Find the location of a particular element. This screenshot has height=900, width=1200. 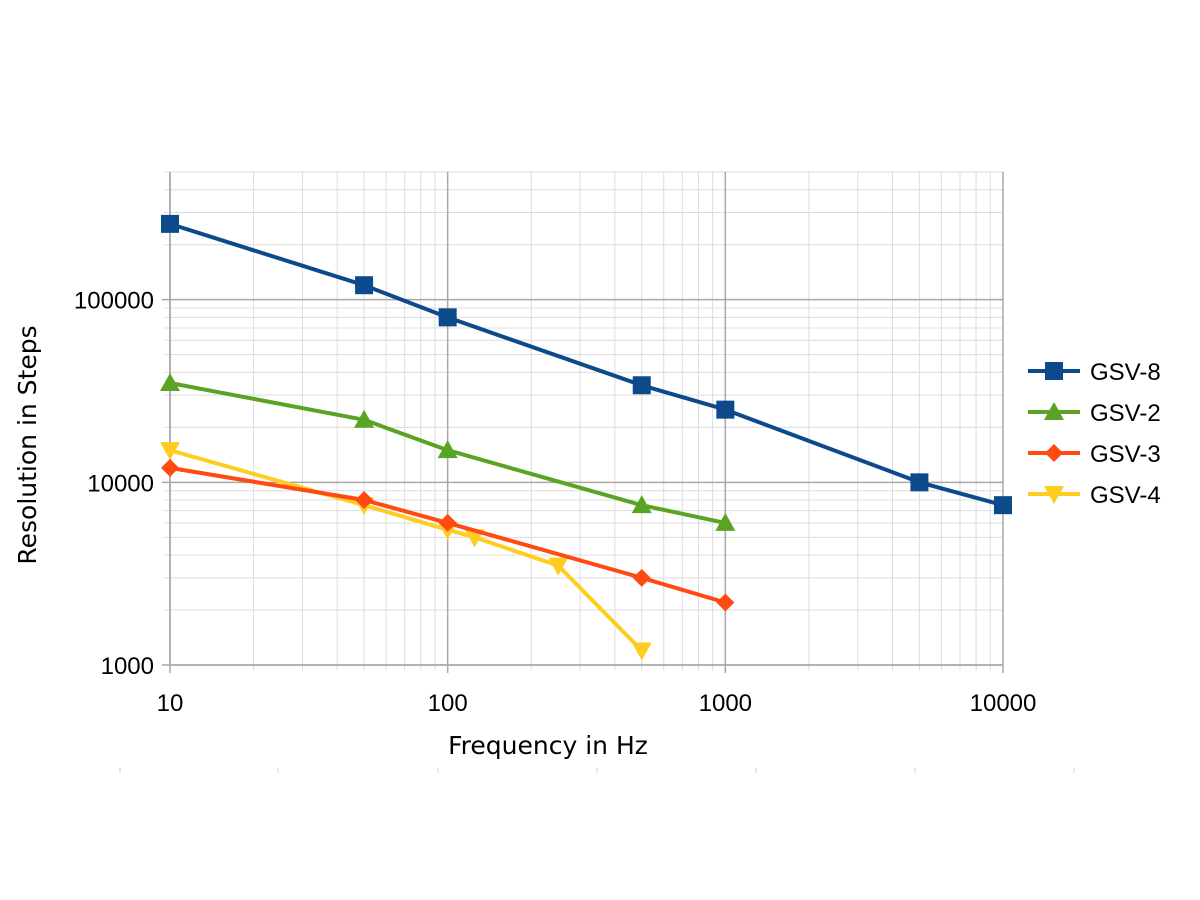

x-tick-label: 1000 is located at coordinates (725, 703).